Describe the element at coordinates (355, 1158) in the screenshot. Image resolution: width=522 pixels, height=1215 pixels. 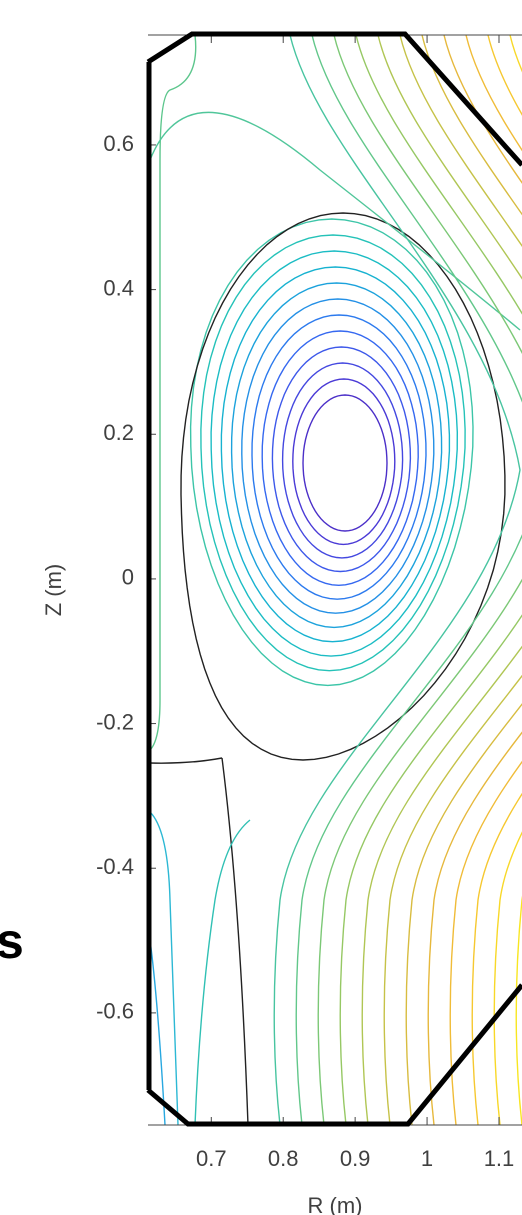
I see `x-tick-label: 0.9` at that location.